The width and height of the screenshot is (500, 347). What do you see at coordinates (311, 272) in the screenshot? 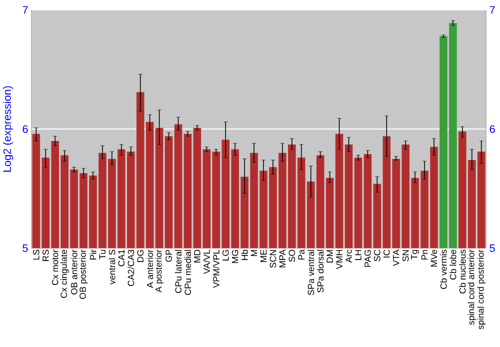
I see `x-tick-label: SPa ventral` at bounding box center [311, 272].